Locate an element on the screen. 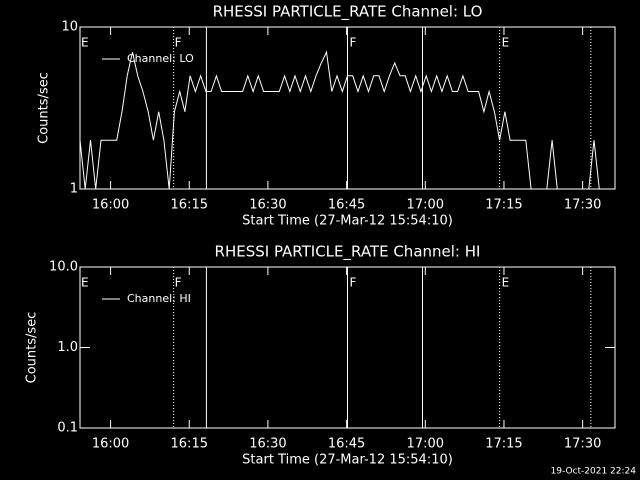 This screenshot has height=480, width=640. y-tick-label: 10.0 is located at coordinates (63, 267).